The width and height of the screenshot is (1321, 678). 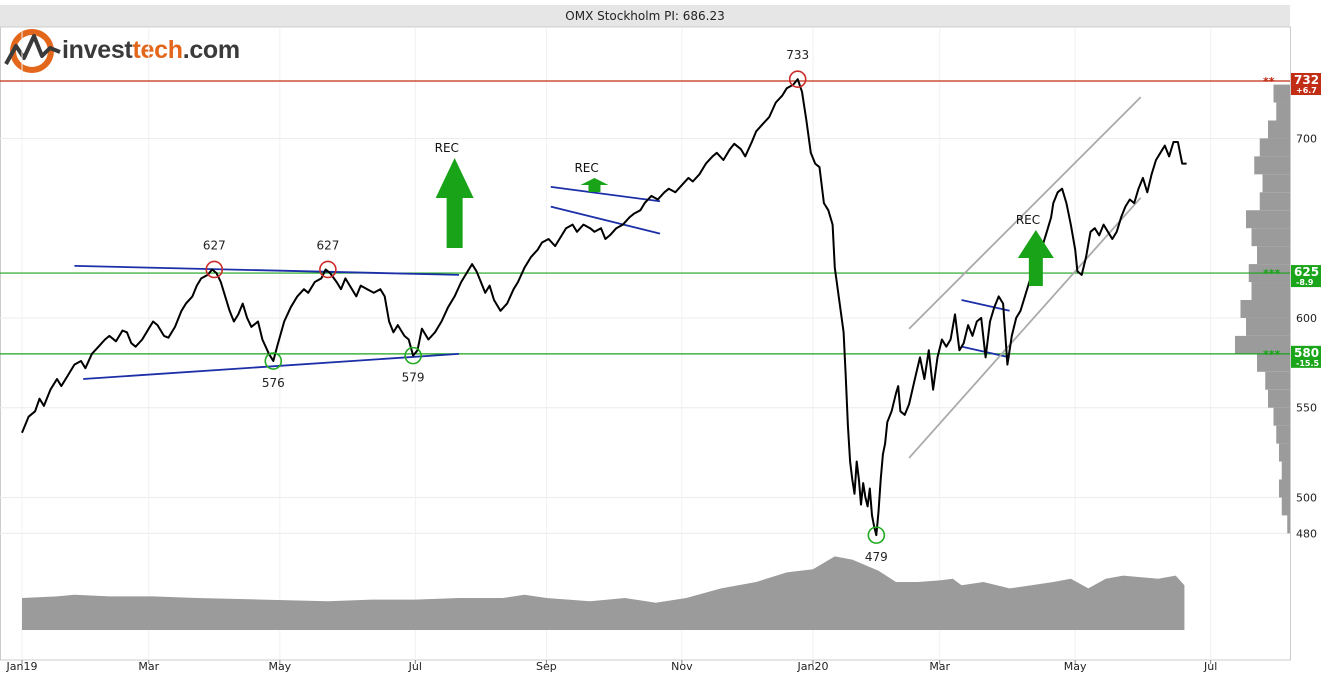 I want to click on volume-profile, so click(x=1262, y=309).